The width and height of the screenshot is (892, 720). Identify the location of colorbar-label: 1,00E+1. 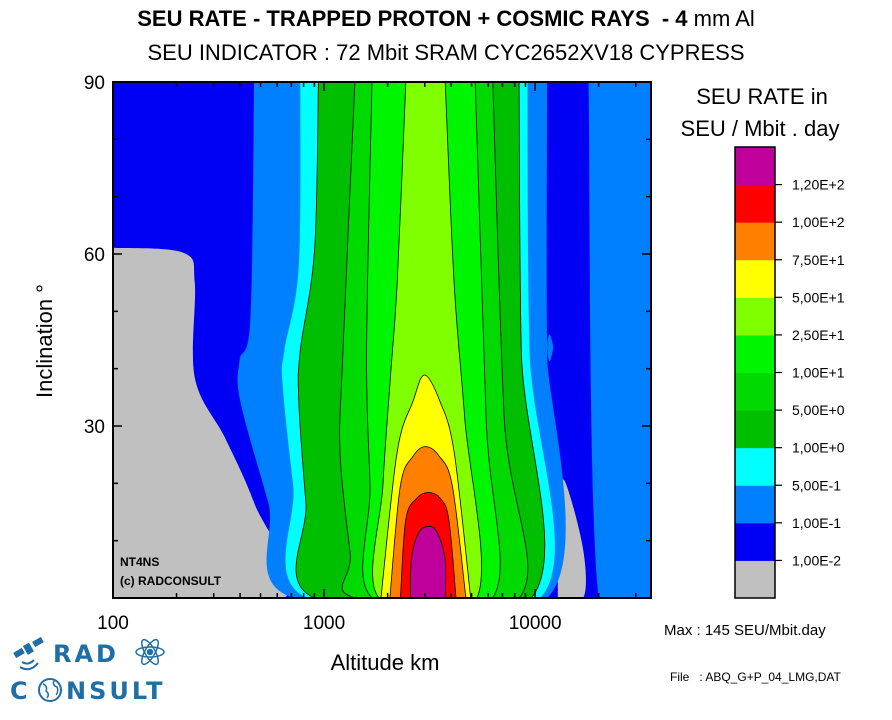
(818, 373).